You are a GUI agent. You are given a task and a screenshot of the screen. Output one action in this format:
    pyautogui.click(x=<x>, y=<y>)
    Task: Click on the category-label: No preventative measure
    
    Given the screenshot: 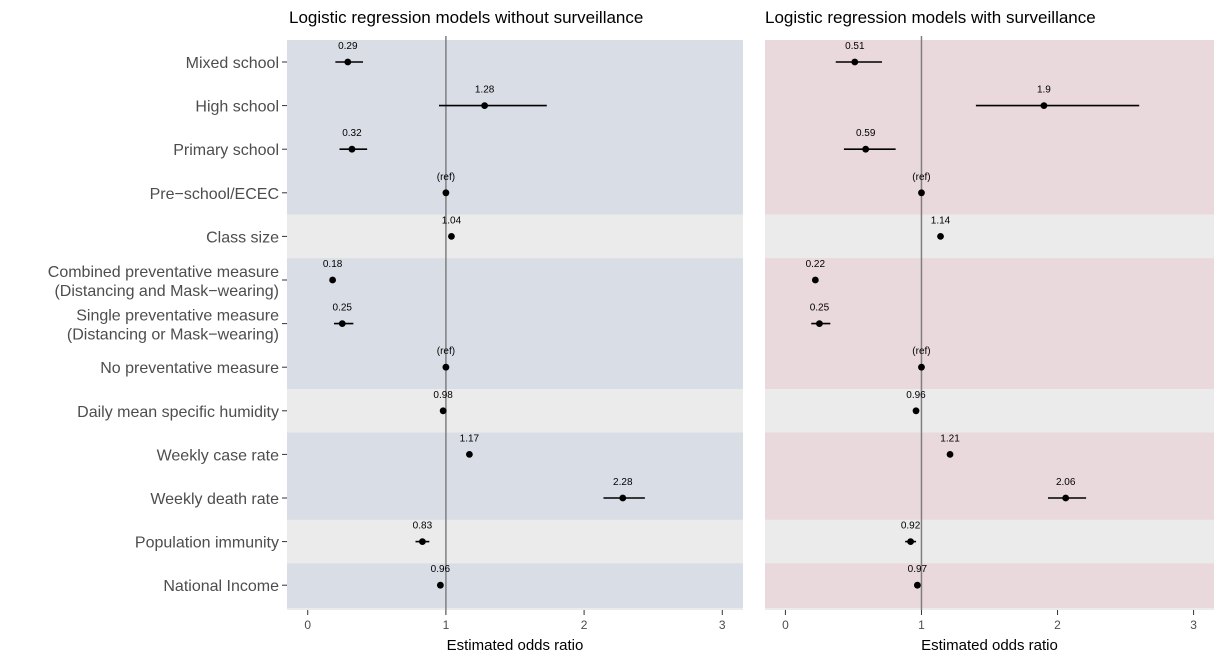 What is the action you would take?
    pyautogui.click(x=189, y=368)
    